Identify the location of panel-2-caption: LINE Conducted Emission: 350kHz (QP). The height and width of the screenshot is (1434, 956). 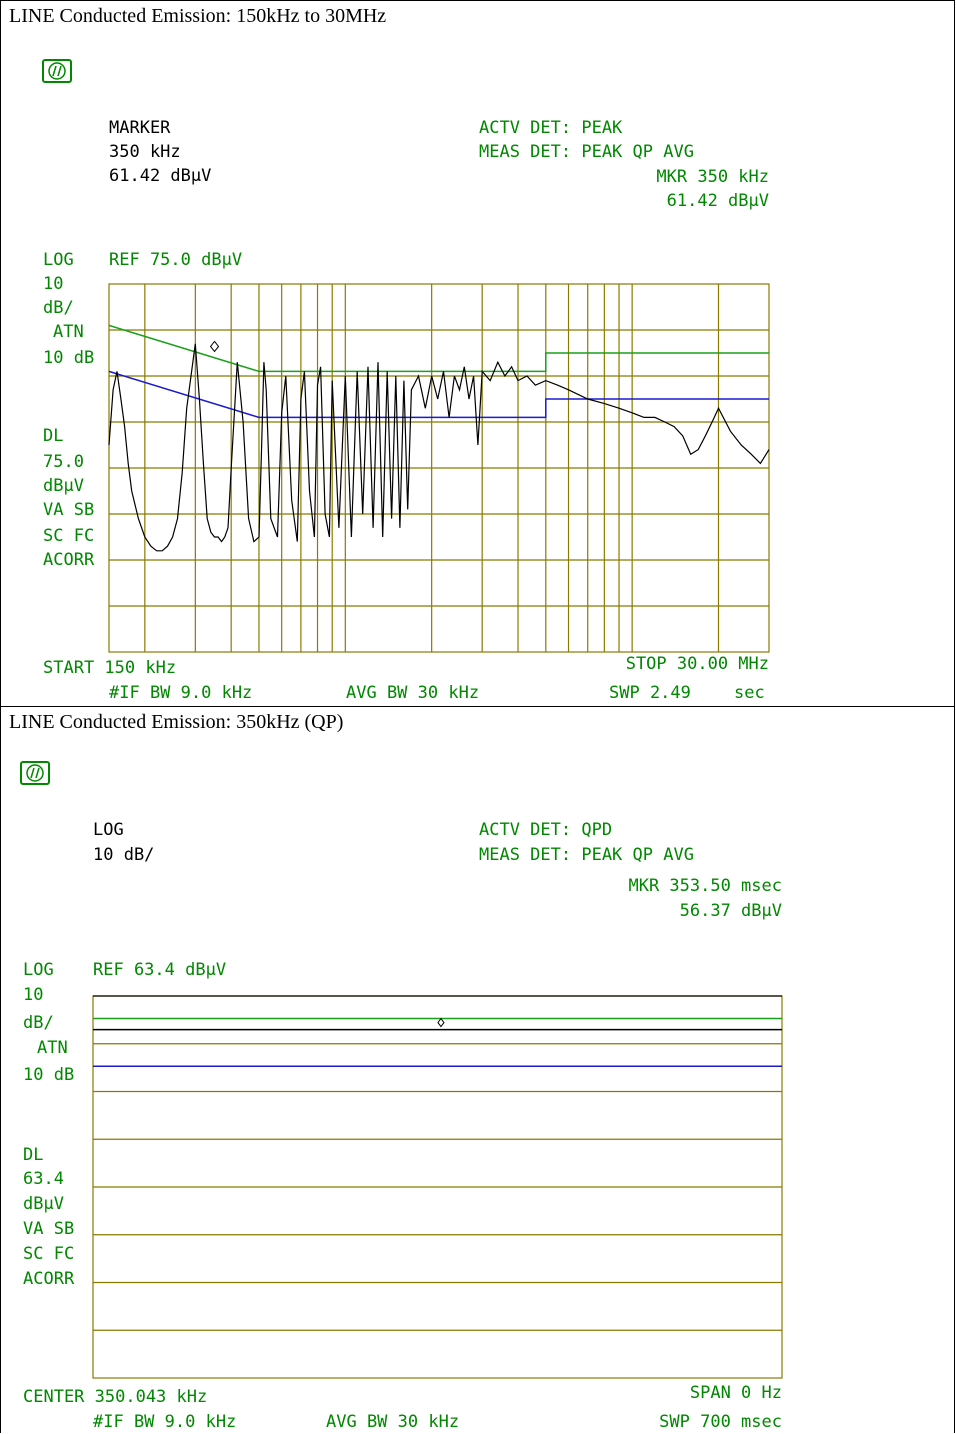
(176, 722).